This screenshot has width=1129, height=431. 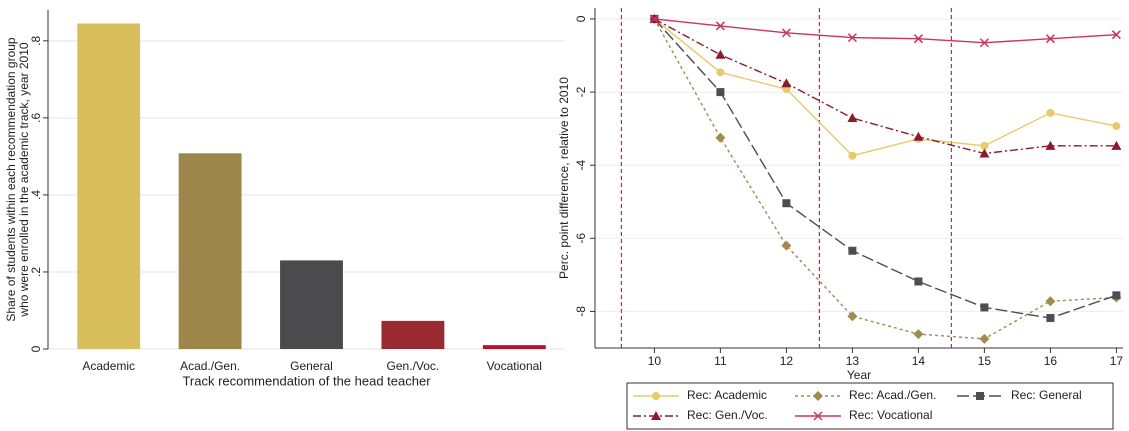 What do you see at coordinates (1051, 361) in the screenshot?
I see `x-tick-label: 16` at bounding box center [1051, 361].